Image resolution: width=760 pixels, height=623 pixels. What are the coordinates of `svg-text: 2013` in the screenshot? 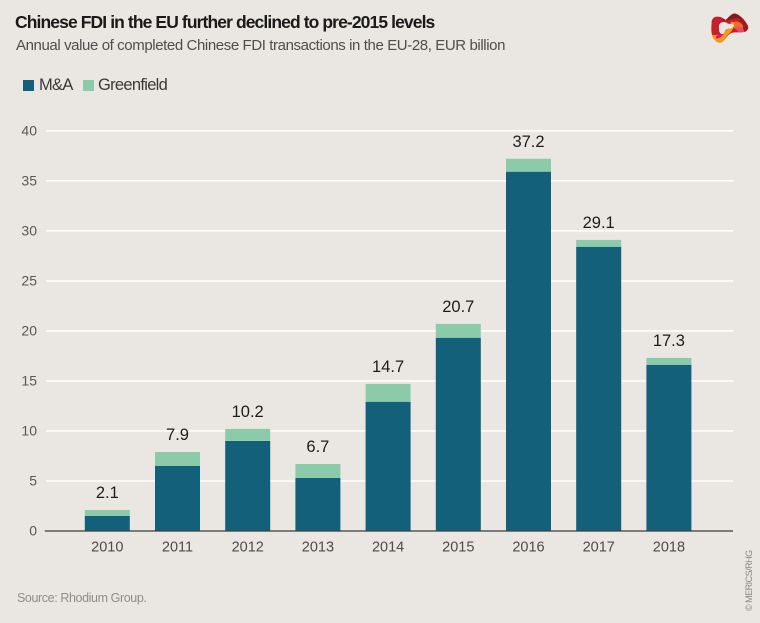 It's located at (318, 547).